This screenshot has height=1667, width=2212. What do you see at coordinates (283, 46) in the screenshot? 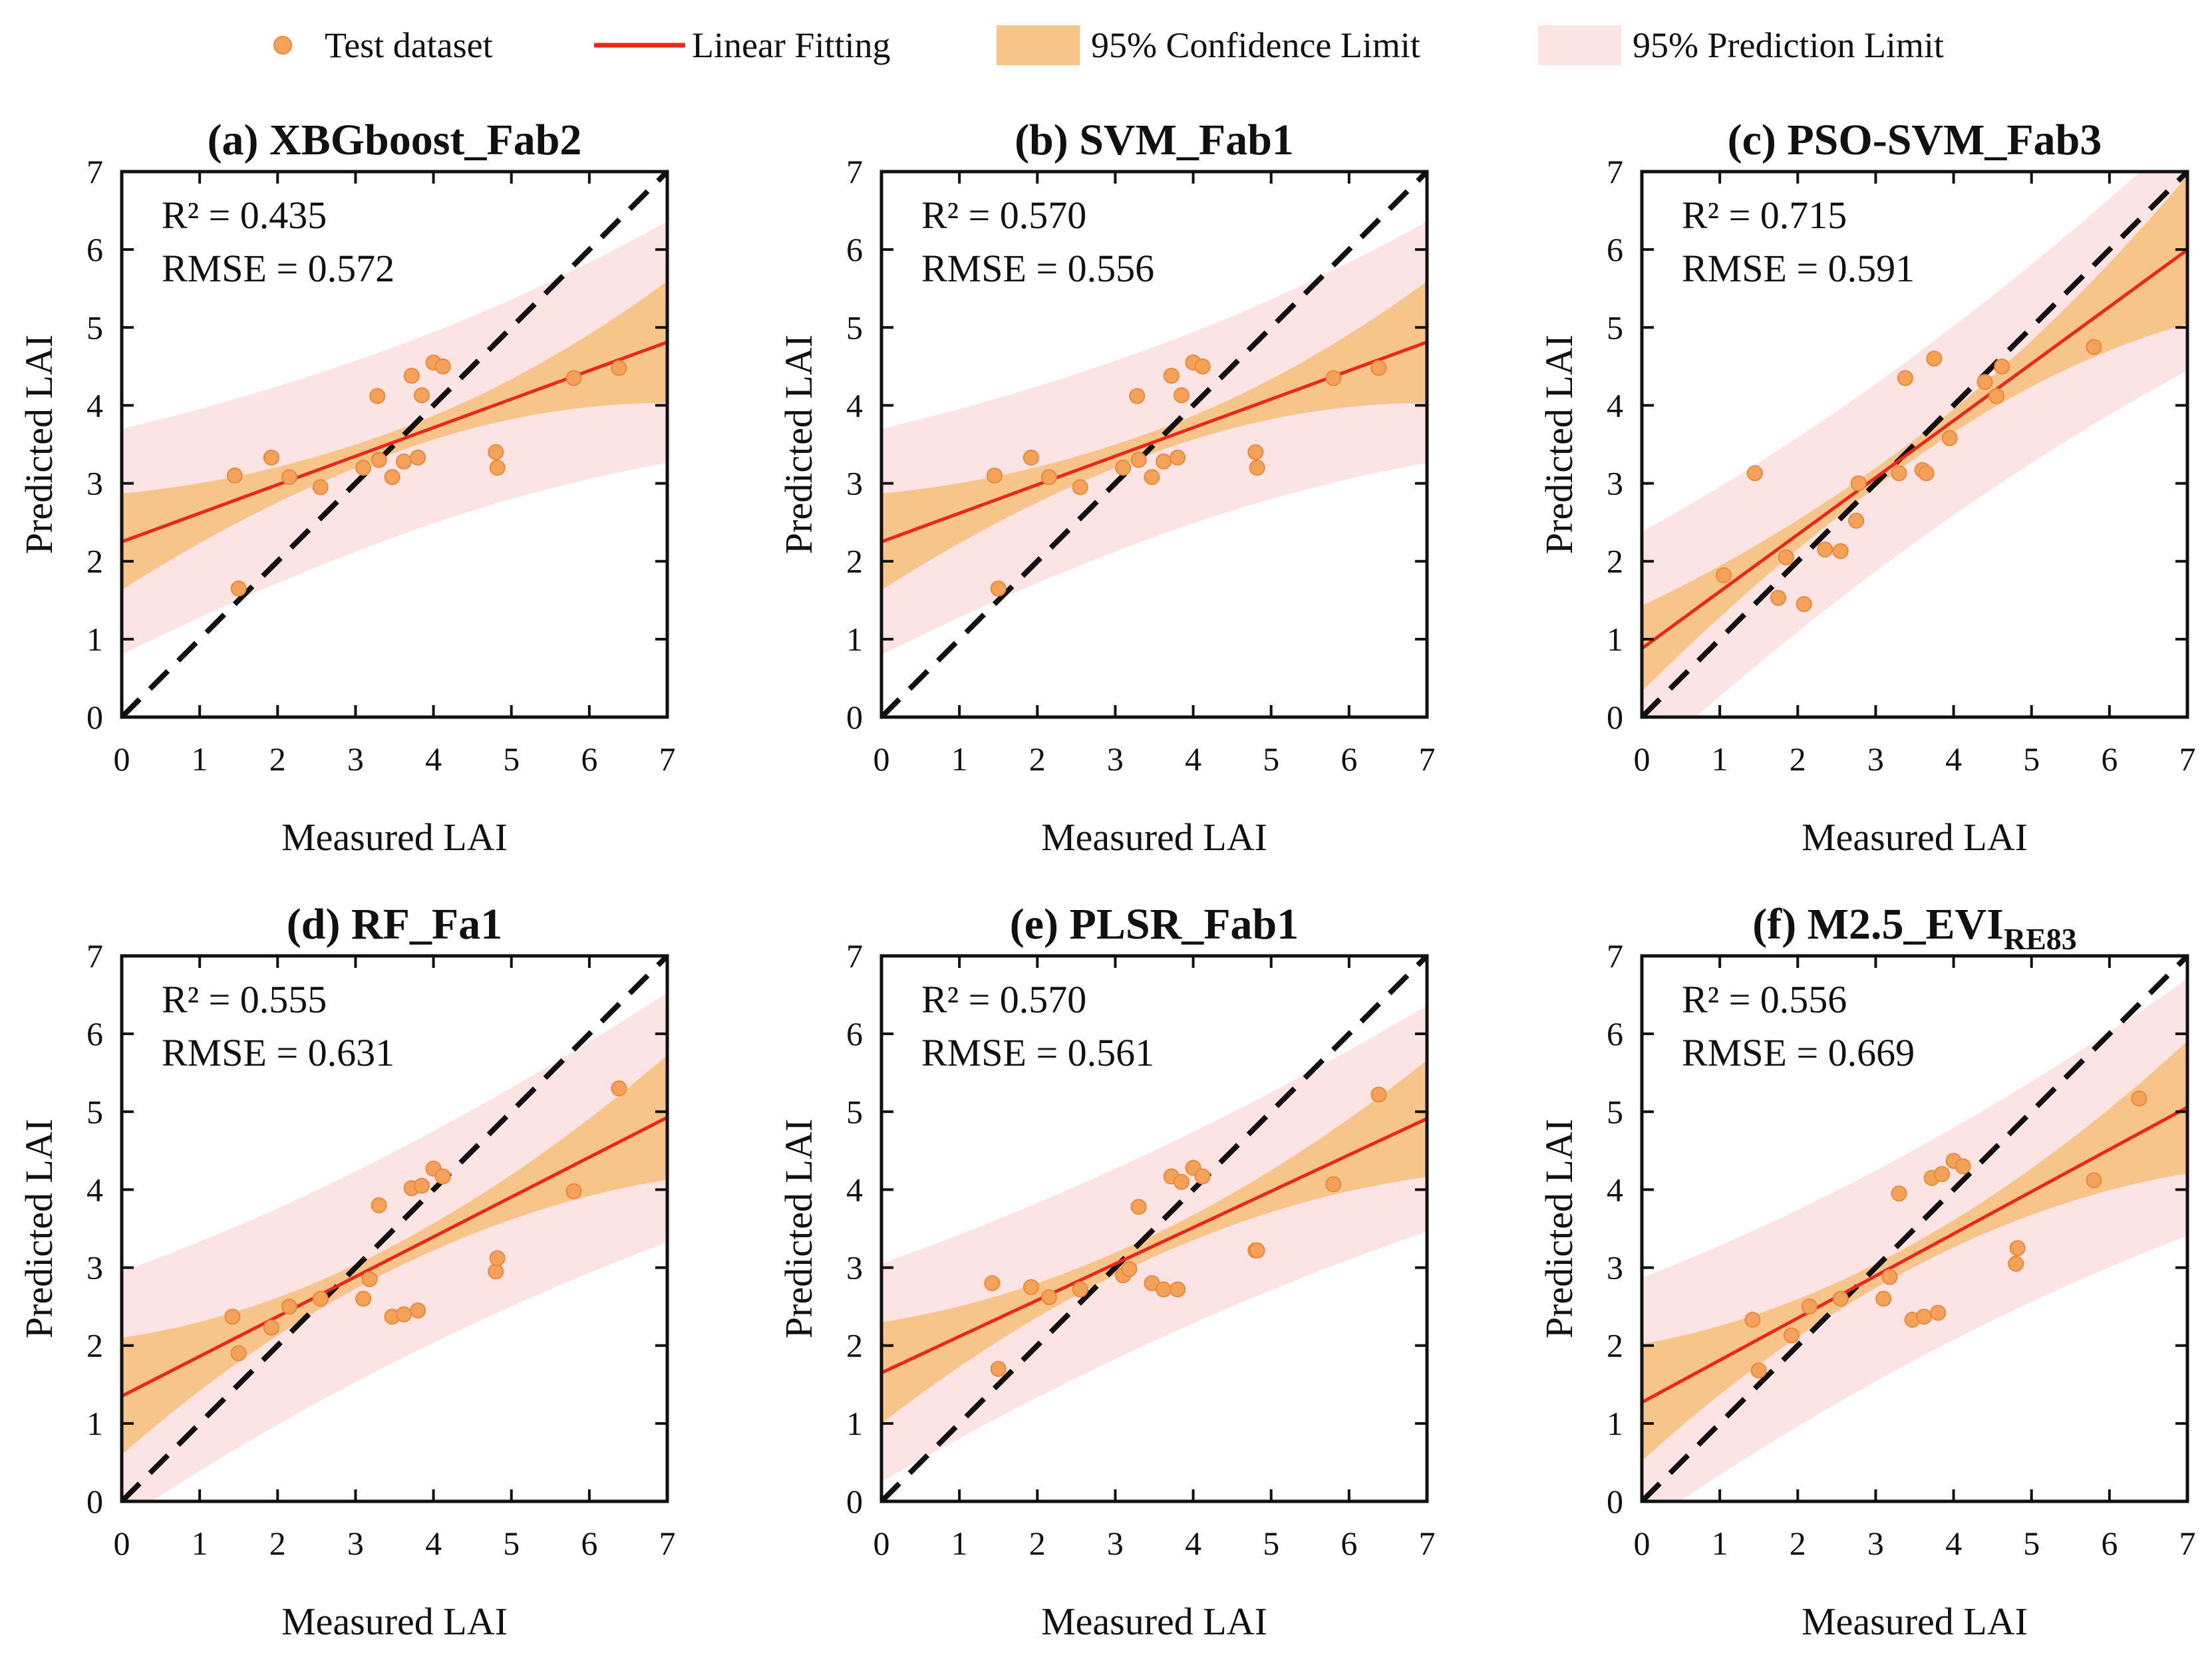
I see `legend-point-marker` at bounding box center [283, 46].